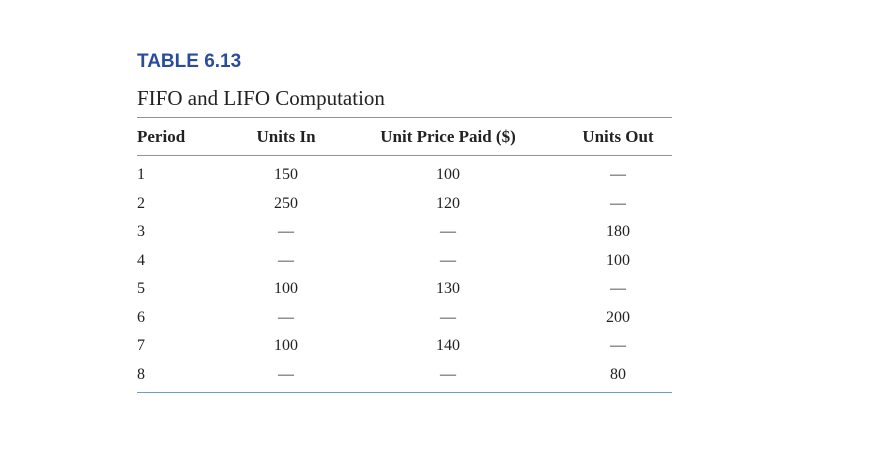  I want to click on table-title: FIFO and LIFO Computation, so click(261, 98).